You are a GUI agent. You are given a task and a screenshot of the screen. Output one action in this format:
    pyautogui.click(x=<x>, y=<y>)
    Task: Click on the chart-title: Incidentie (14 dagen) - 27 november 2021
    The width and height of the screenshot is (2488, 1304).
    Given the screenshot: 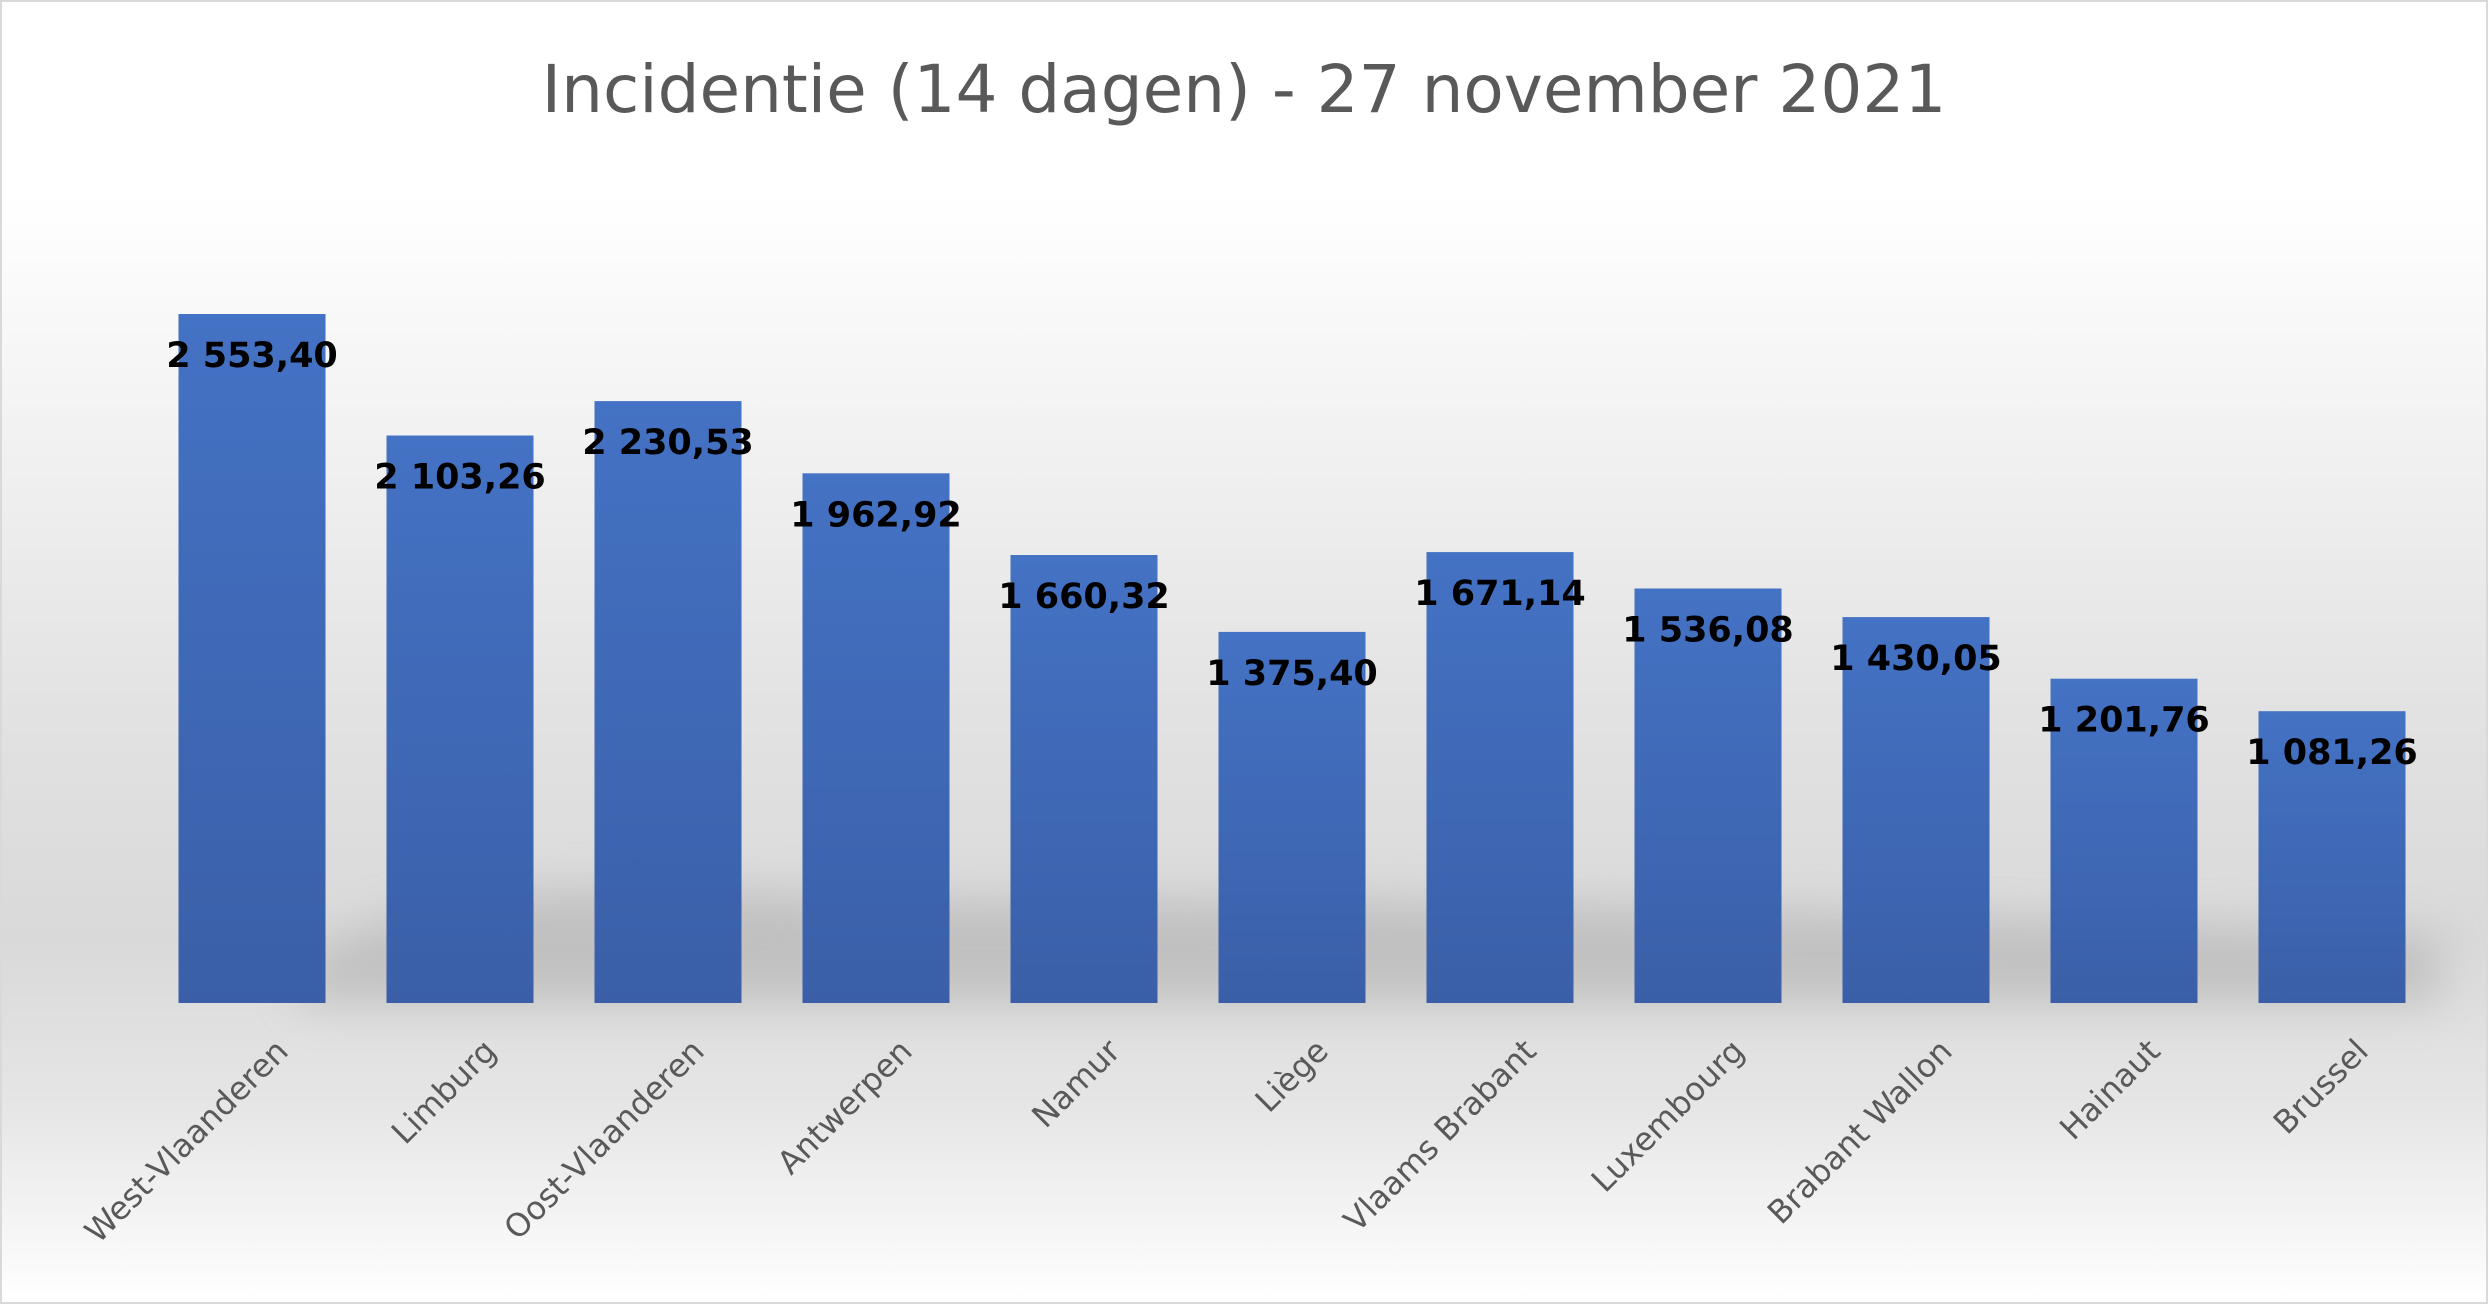 What is the action you would take?
    pyautogui.click(x=1244, y=89)
    